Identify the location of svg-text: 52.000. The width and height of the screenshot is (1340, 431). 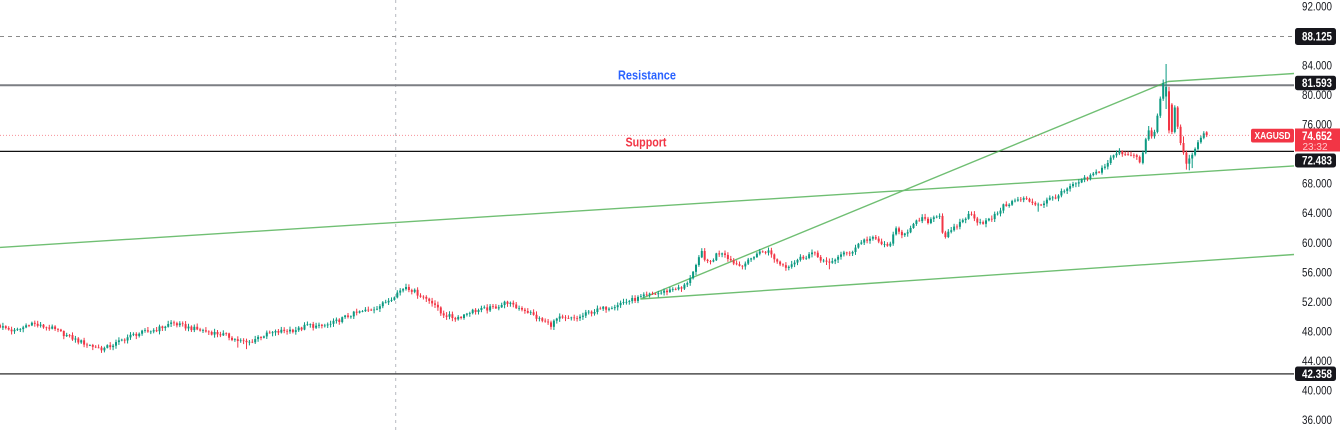
(1317, 303).